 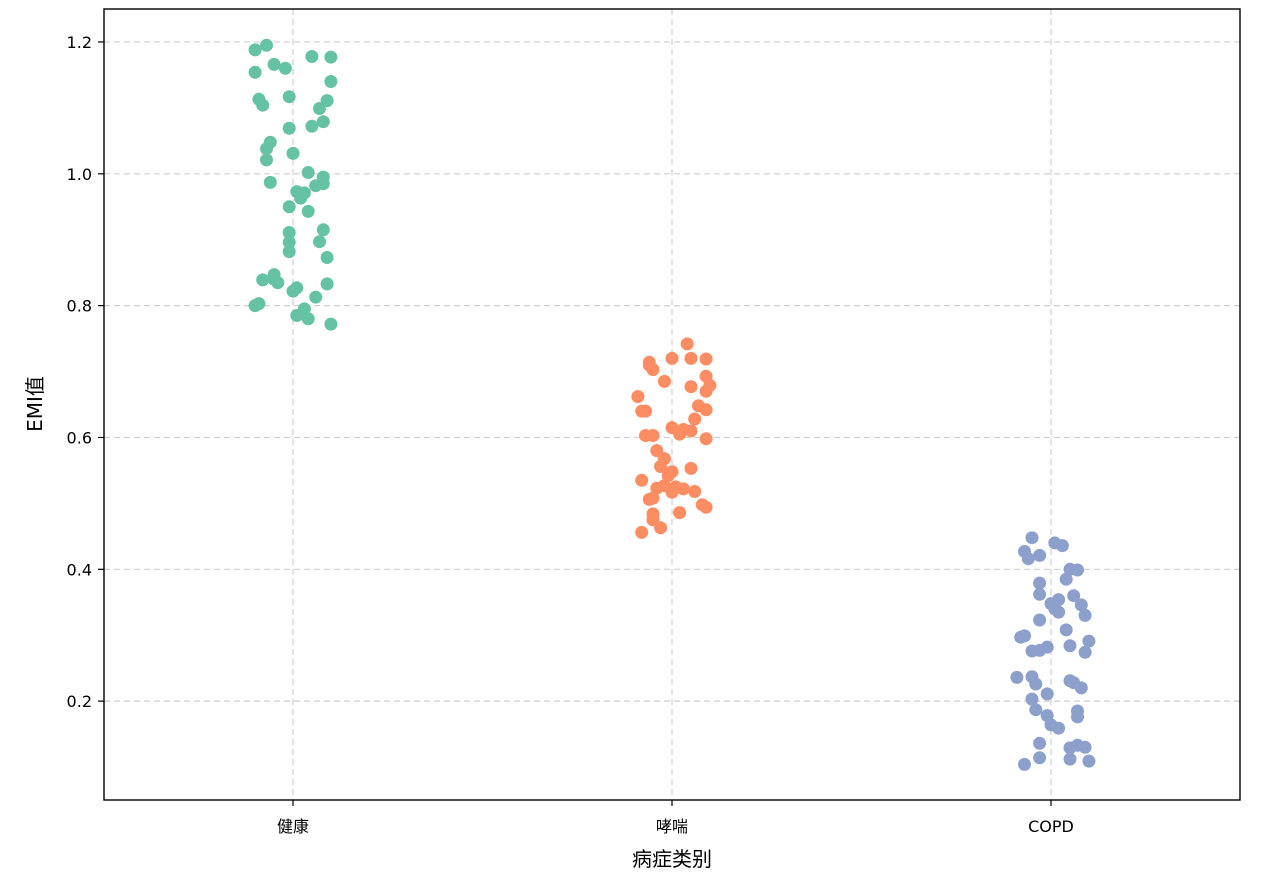 What do you see at coordinates (79, 569) in the screenshot?
I see `y-tick-label: 0.4` at bounding box center [79, 569].